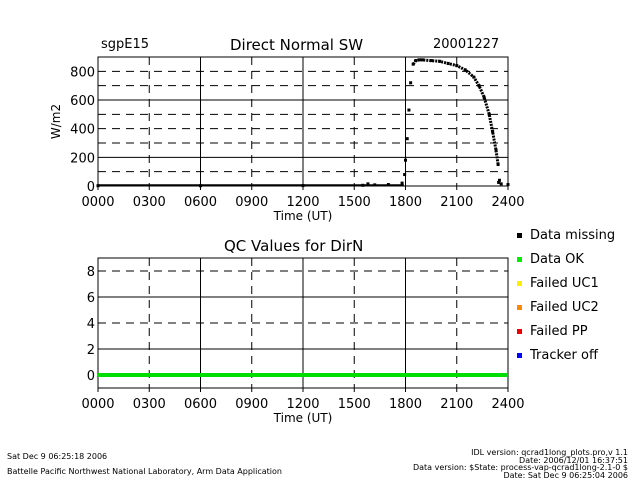 This screenshot has width=640, height=480. I want to click on legend-label: Tracker off, so click(564, 355).